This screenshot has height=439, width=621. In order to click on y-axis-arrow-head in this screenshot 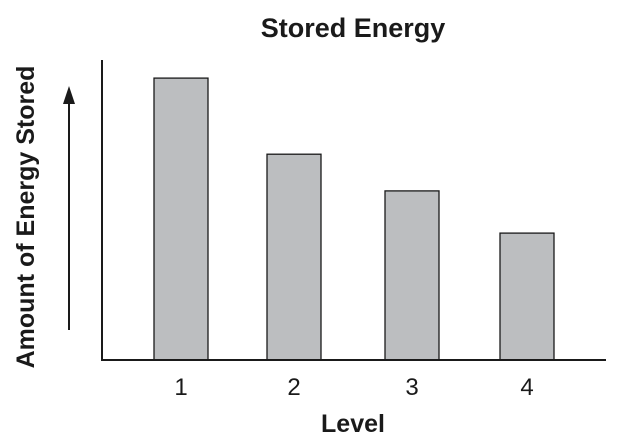, I will do `click(69, 95)`.